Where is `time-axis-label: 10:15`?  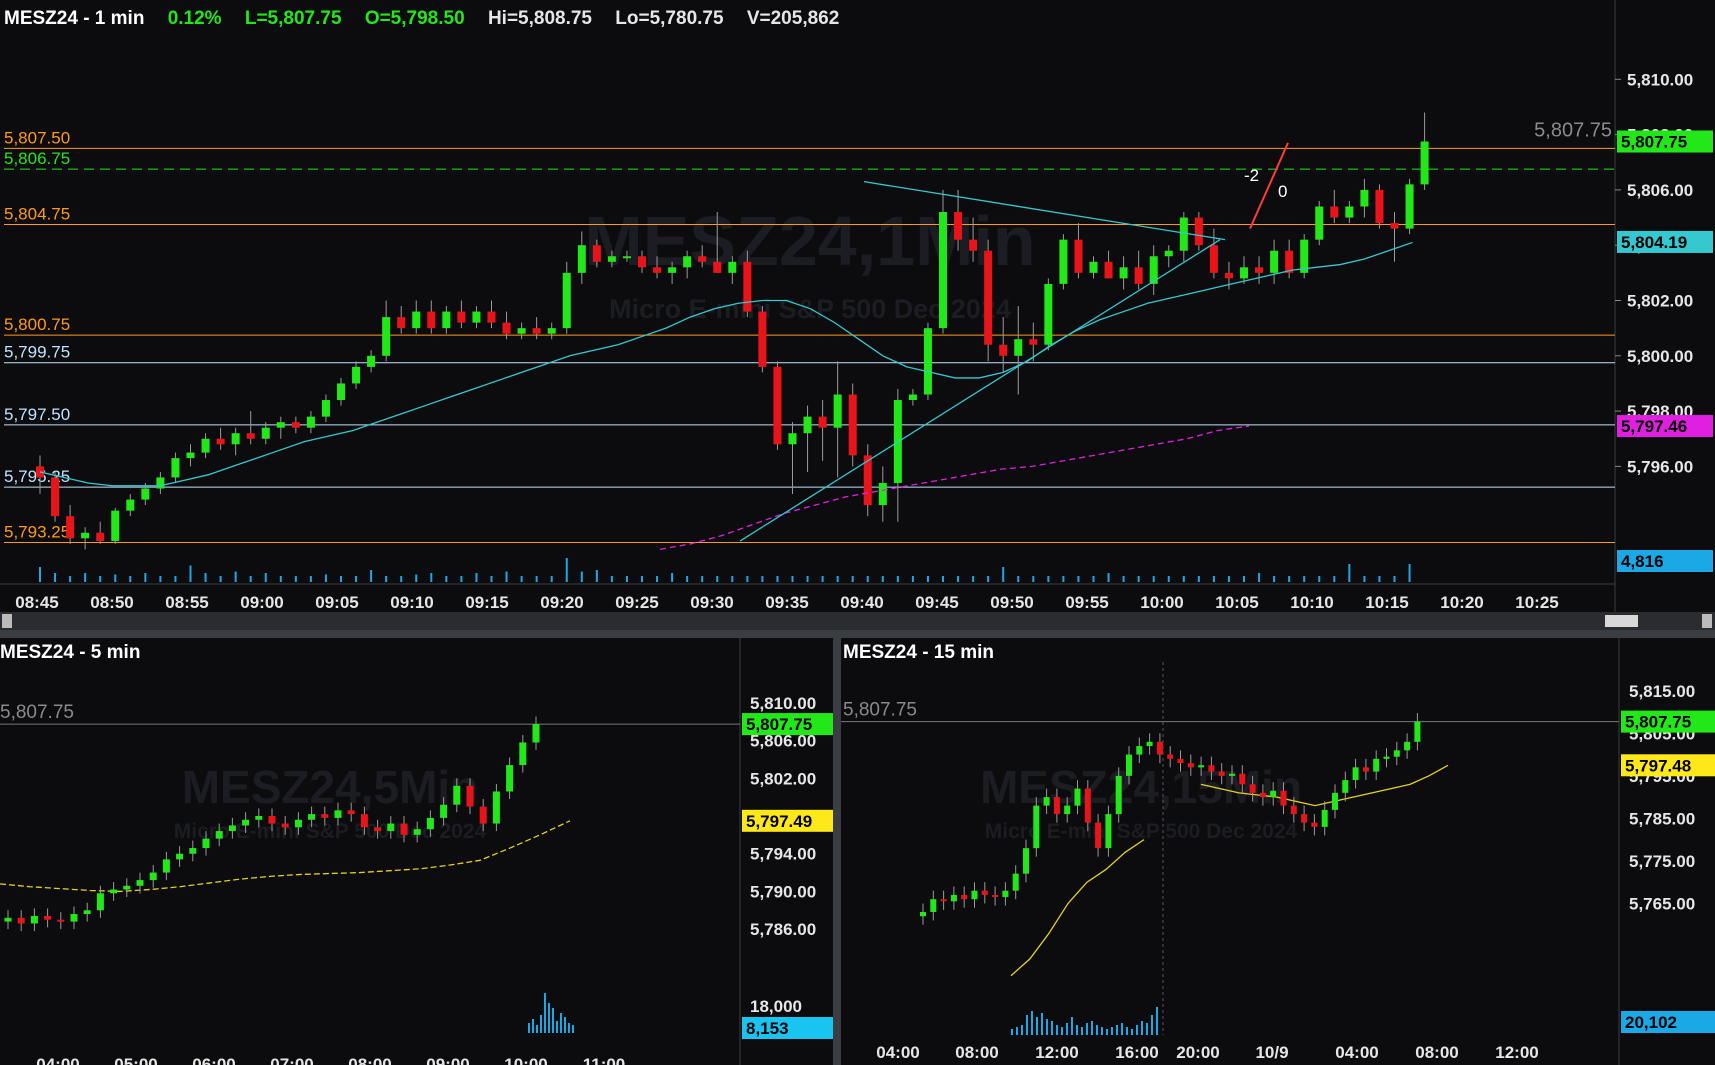 time-axis-label: 10:15 is located at coordinates (1386, 602).